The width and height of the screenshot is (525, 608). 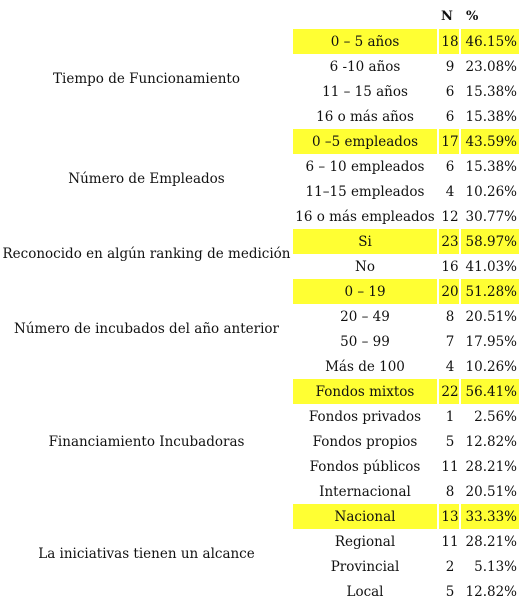 What do you see at coordinates (365, 466) in the screenshot?
I see `option-label: Fondos públicos` at bounding box center [365, 466].